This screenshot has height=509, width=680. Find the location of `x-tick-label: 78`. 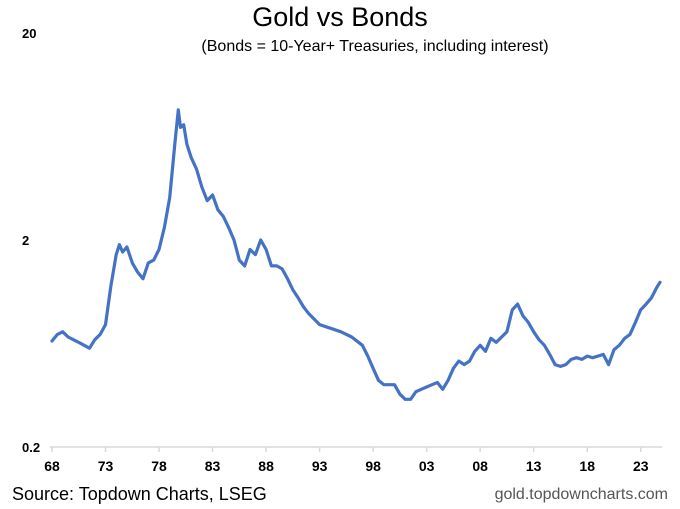

x-tick-label: 78 is located at coordinates (159, 466).